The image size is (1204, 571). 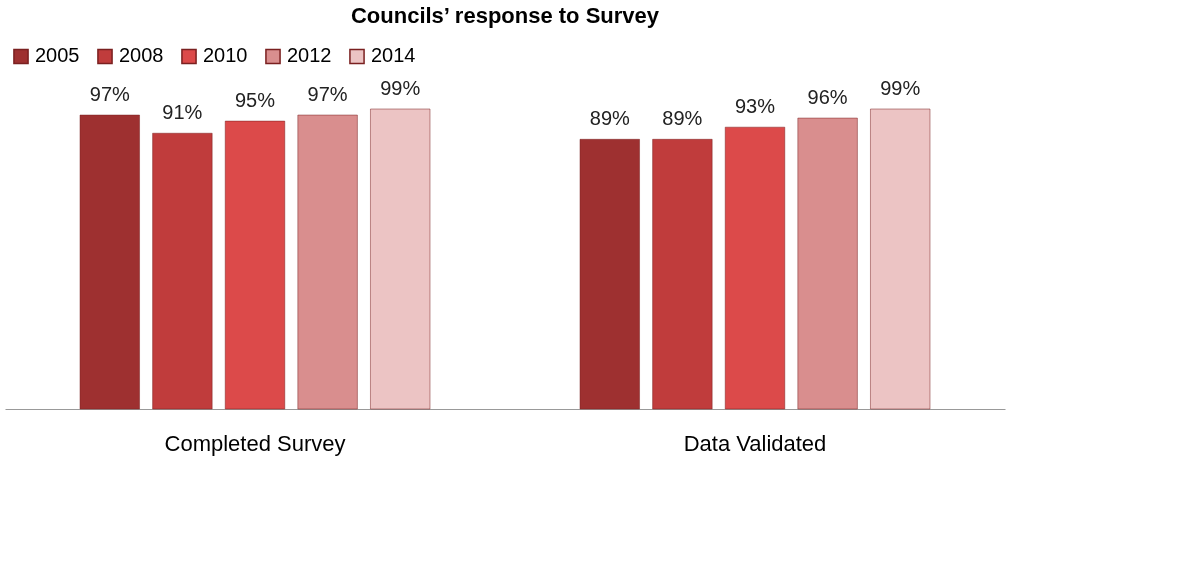 I want to click on data-label: 95%, so click(x=255, y=100).